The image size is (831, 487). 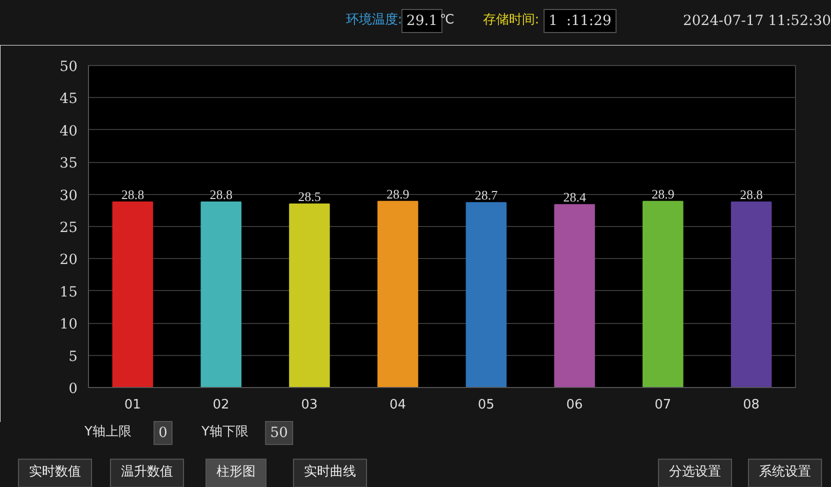 I want to click on text: 2024-07-17 11:52:30, so click(x=756, y=21).